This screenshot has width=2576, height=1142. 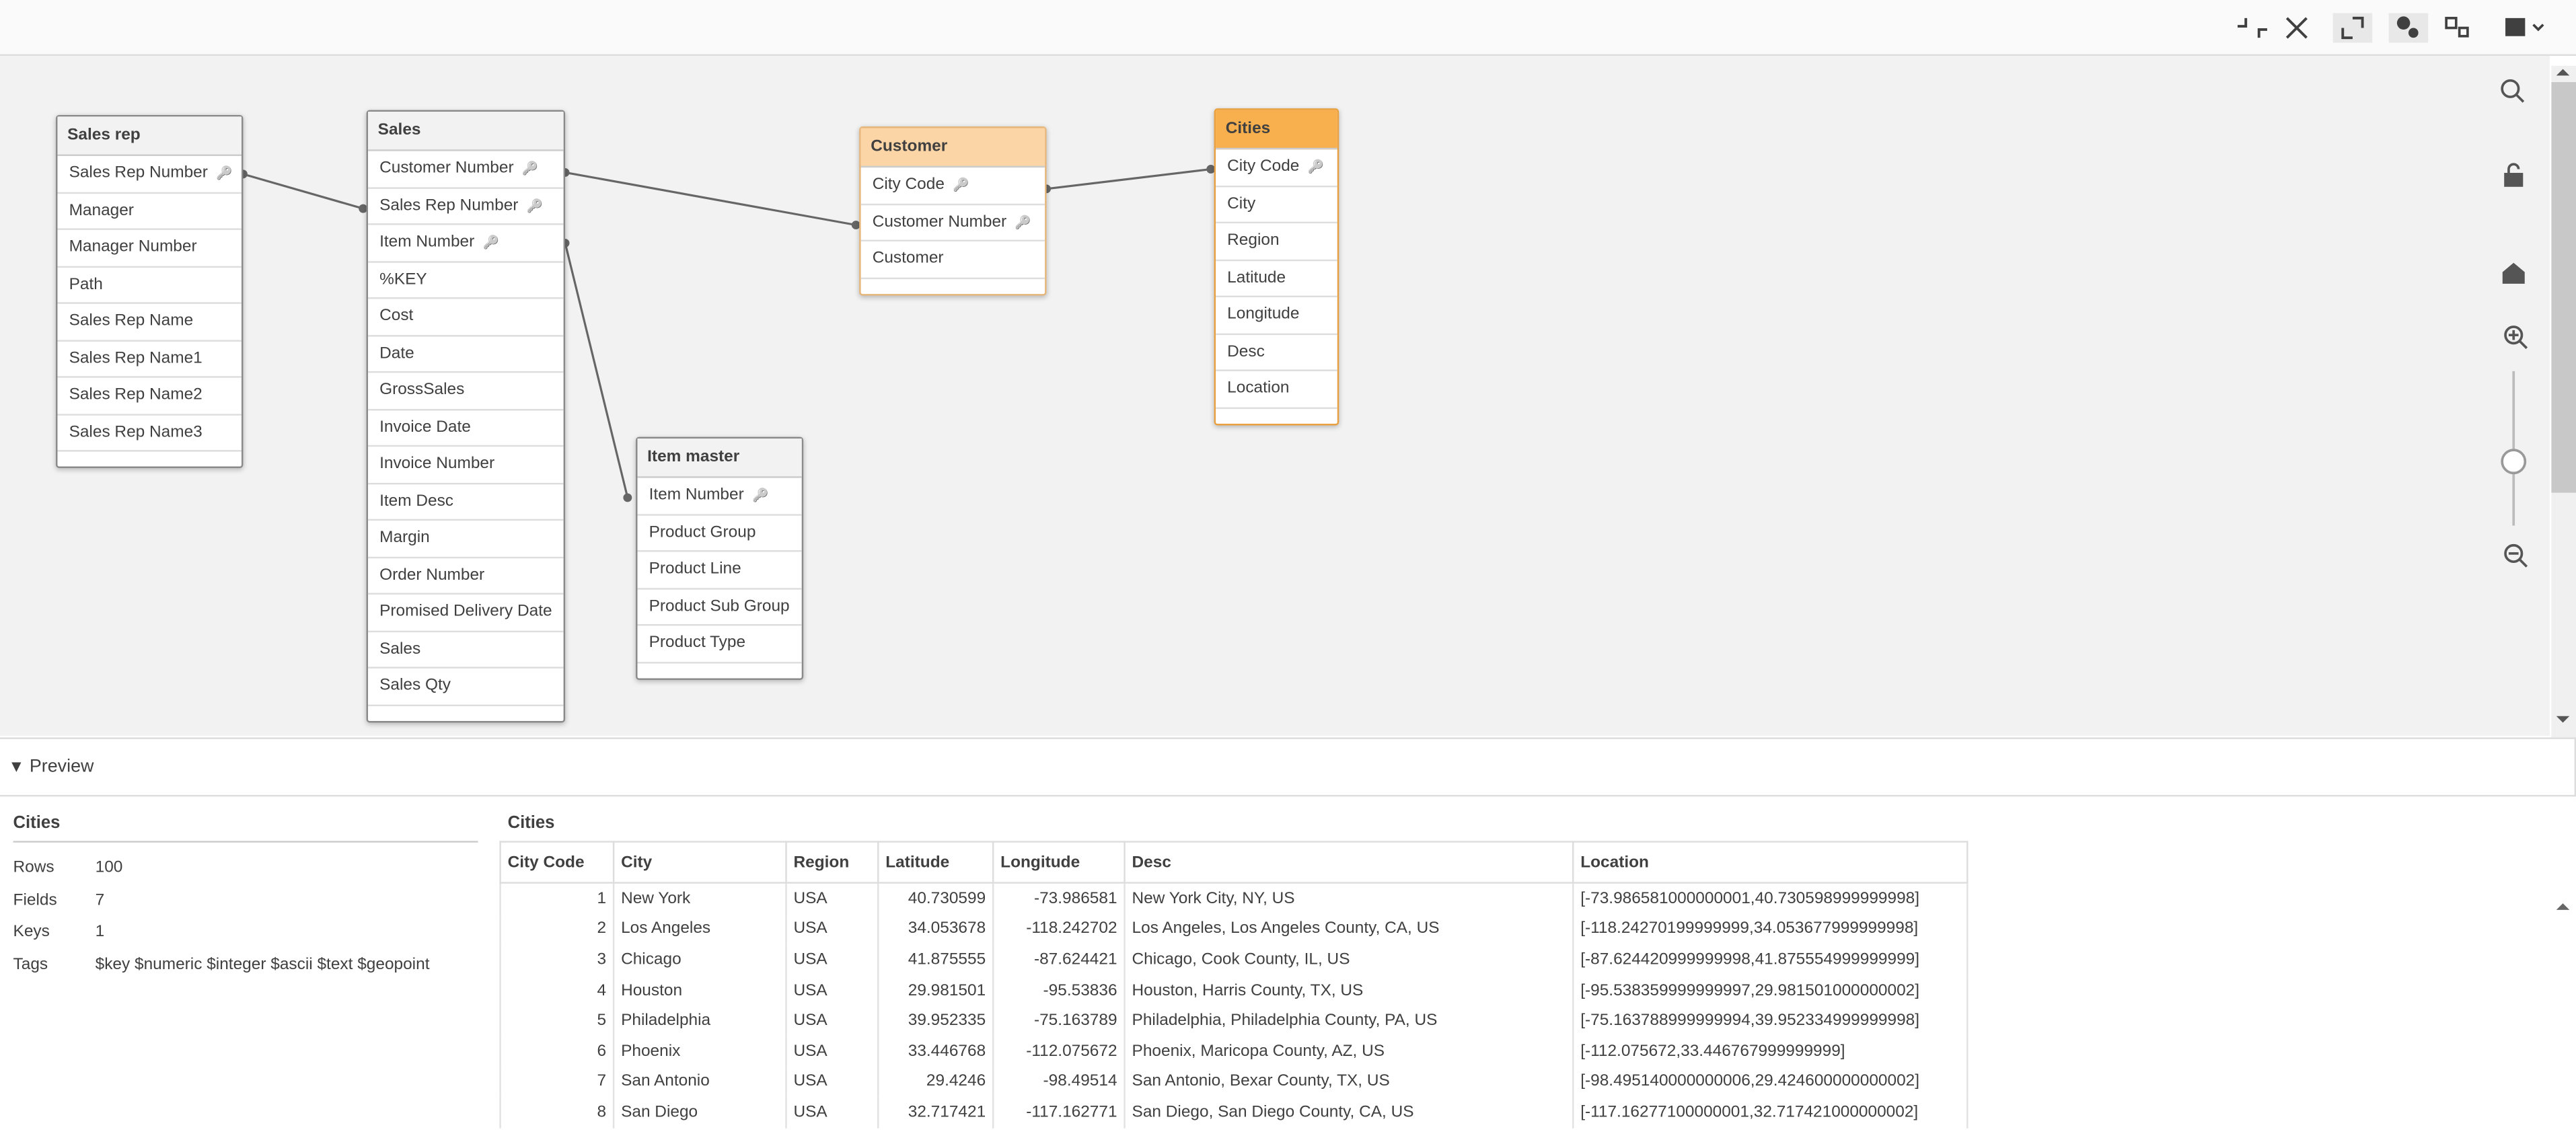 I want to click on field-row: Margin, so click(x=466, y=539).